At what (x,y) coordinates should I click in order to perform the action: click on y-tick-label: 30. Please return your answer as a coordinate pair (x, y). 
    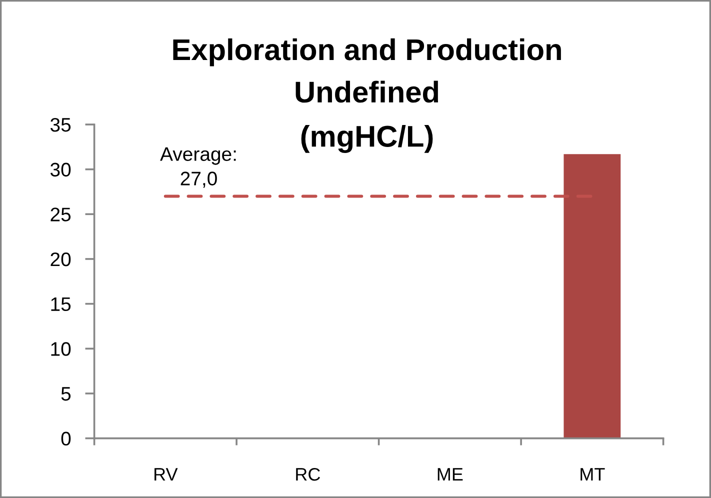
    Looking at the image, I should click on (60, 169).